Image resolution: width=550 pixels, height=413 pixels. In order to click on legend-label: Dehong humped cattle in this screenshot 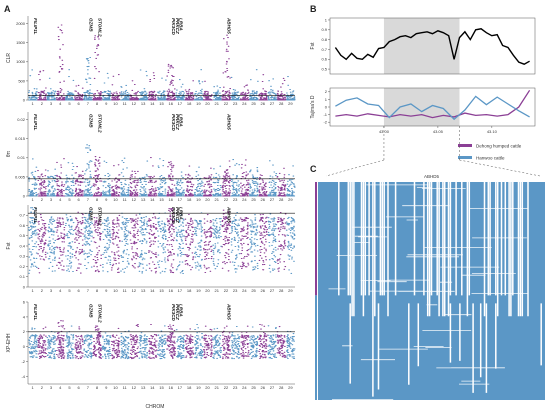, I will do `click(499, 146)`.